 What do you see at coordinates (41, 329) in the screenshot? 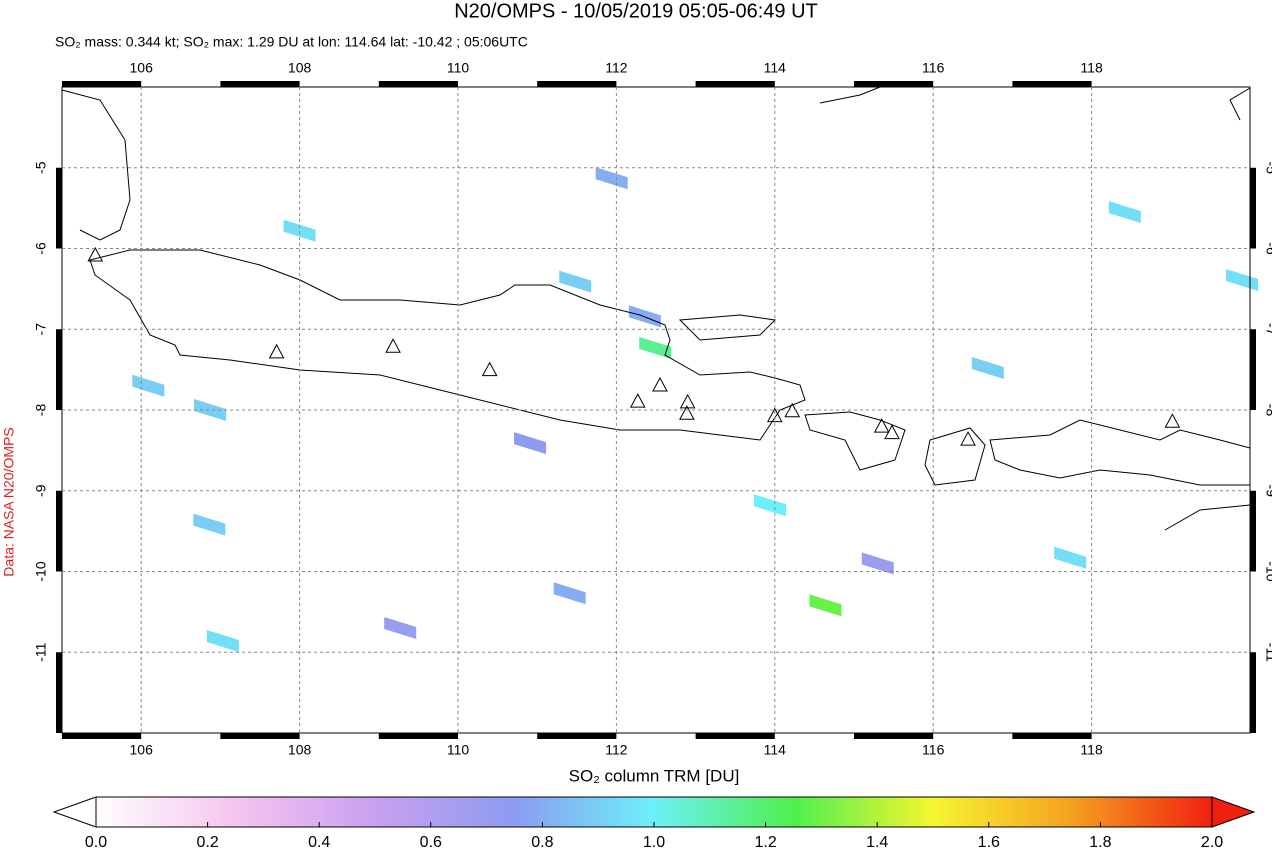
I see `y-tick-label: -7` at bounding box center [41, 329].